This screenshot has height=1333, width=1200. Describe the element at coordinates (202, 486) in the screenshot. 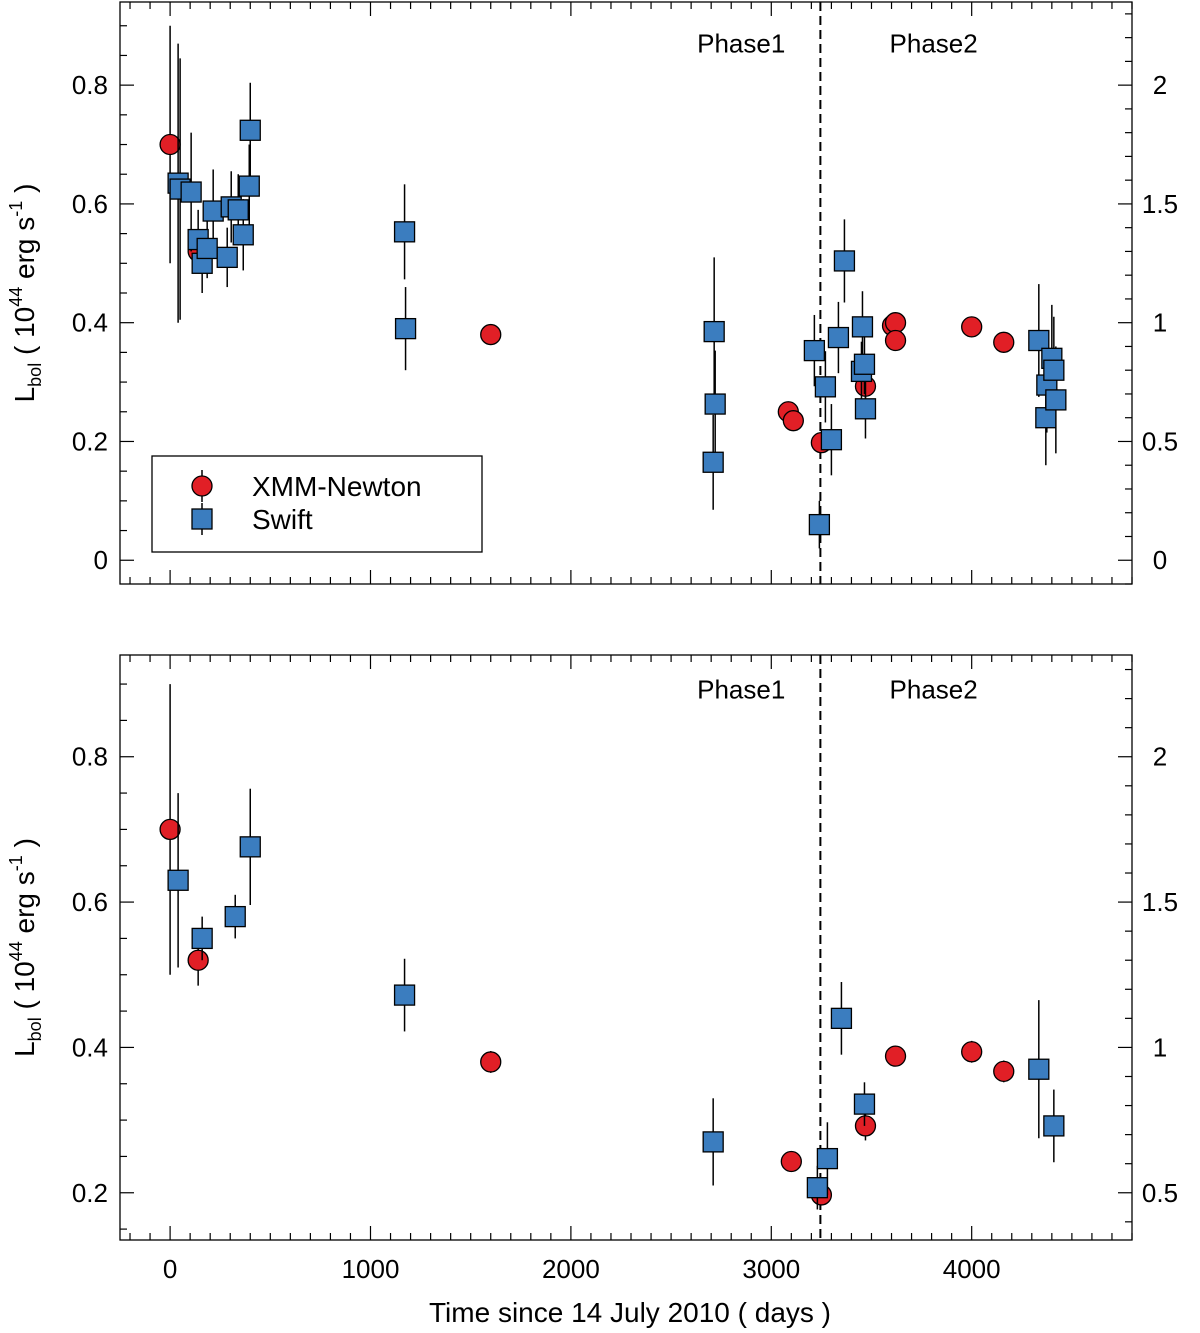

I see `legend-marker-circle` at that location.